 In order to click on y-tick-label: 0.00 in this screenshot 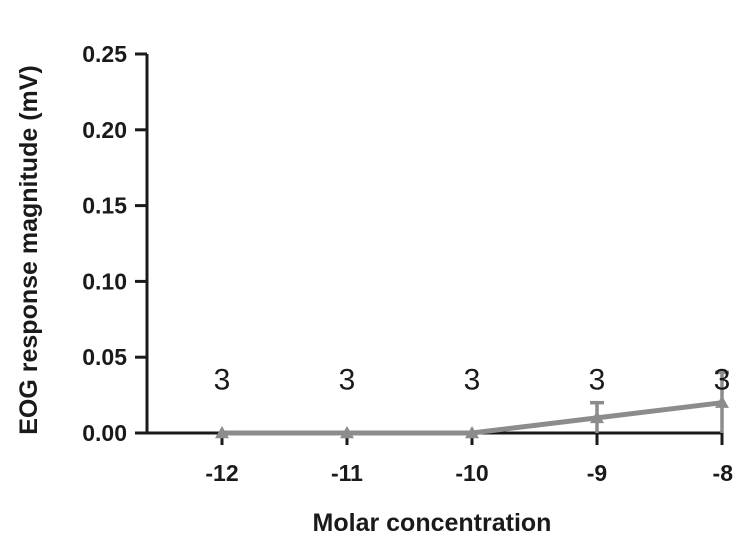, I will do `click(104, 433)`.